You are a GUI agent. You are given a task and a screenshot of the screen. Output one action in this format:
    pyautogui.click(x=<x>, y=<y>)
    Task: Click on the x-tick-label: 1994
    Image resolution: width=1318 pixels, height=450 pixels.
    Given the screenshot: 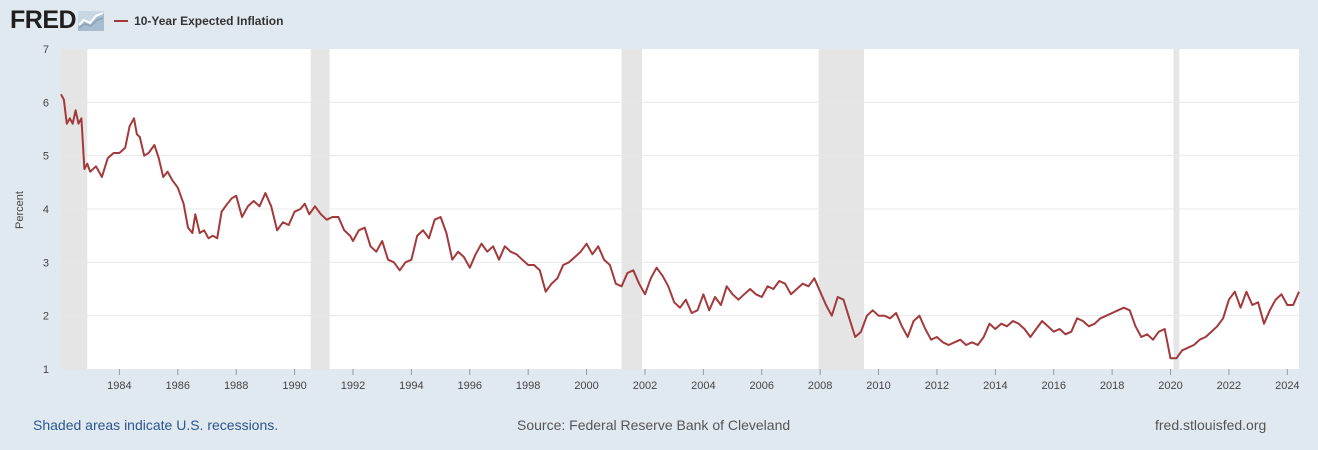 What is the action you would take?
    pyautogui.click(x=411, y=386)
    